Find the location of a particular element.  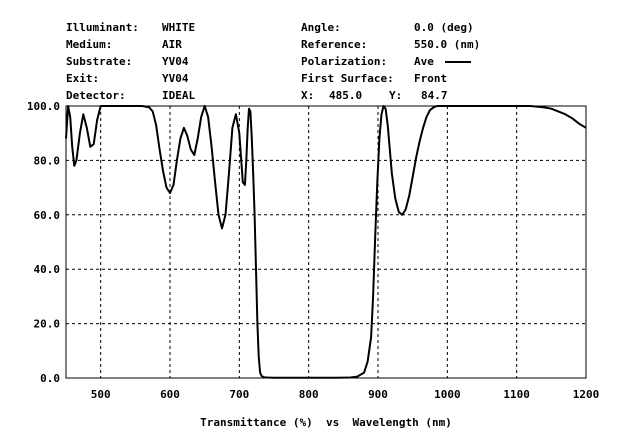

detector-label: Detector: is located at coordinates (96, 95).